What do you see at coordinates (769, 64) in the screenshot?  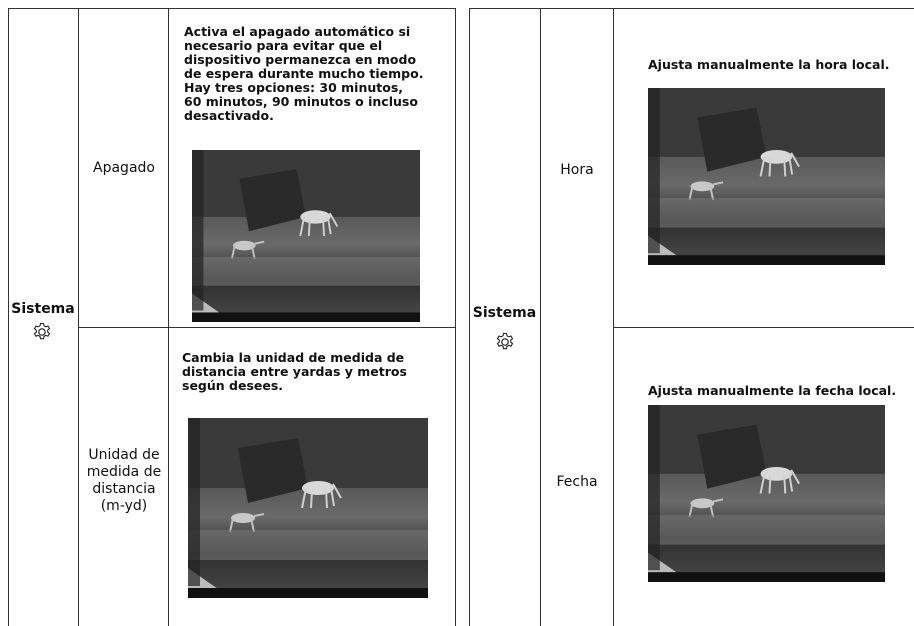 I see `description: Ajusta manualmente la hora local.` at bounding box center [769, 64].